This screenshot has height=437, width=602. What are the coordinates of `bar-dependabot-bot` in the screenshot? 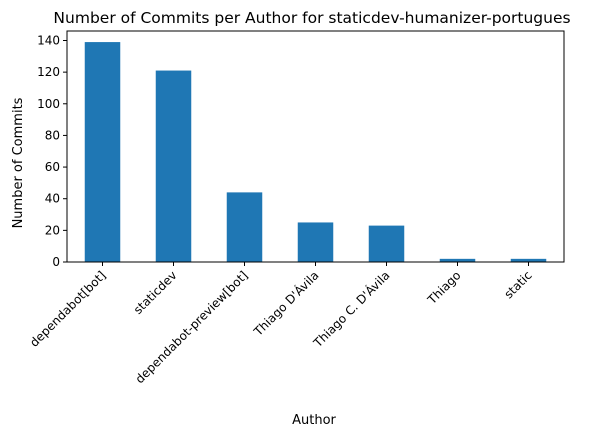 It's located at (102, 152).